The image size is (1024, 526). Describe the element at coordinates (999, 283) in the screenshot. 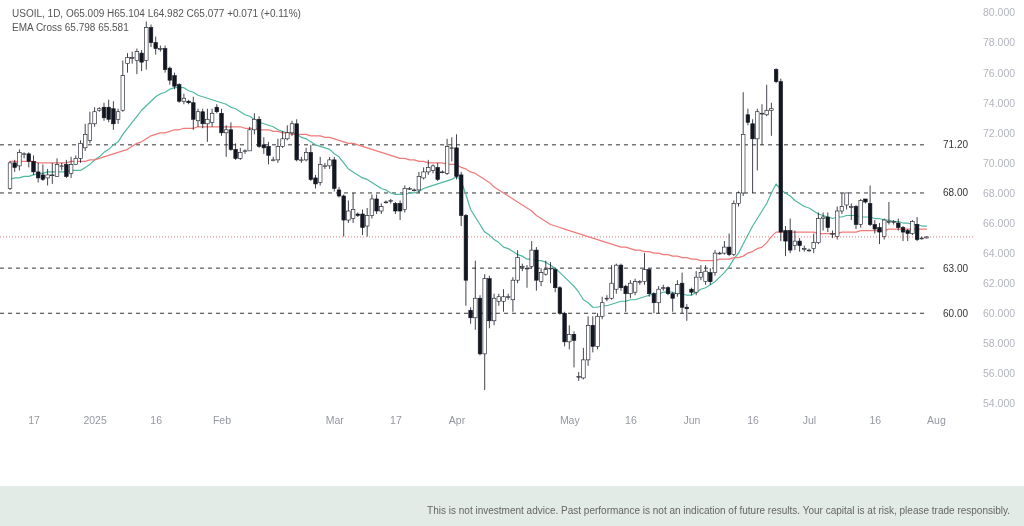

I see `y-tick-label: 62.000` at that location.